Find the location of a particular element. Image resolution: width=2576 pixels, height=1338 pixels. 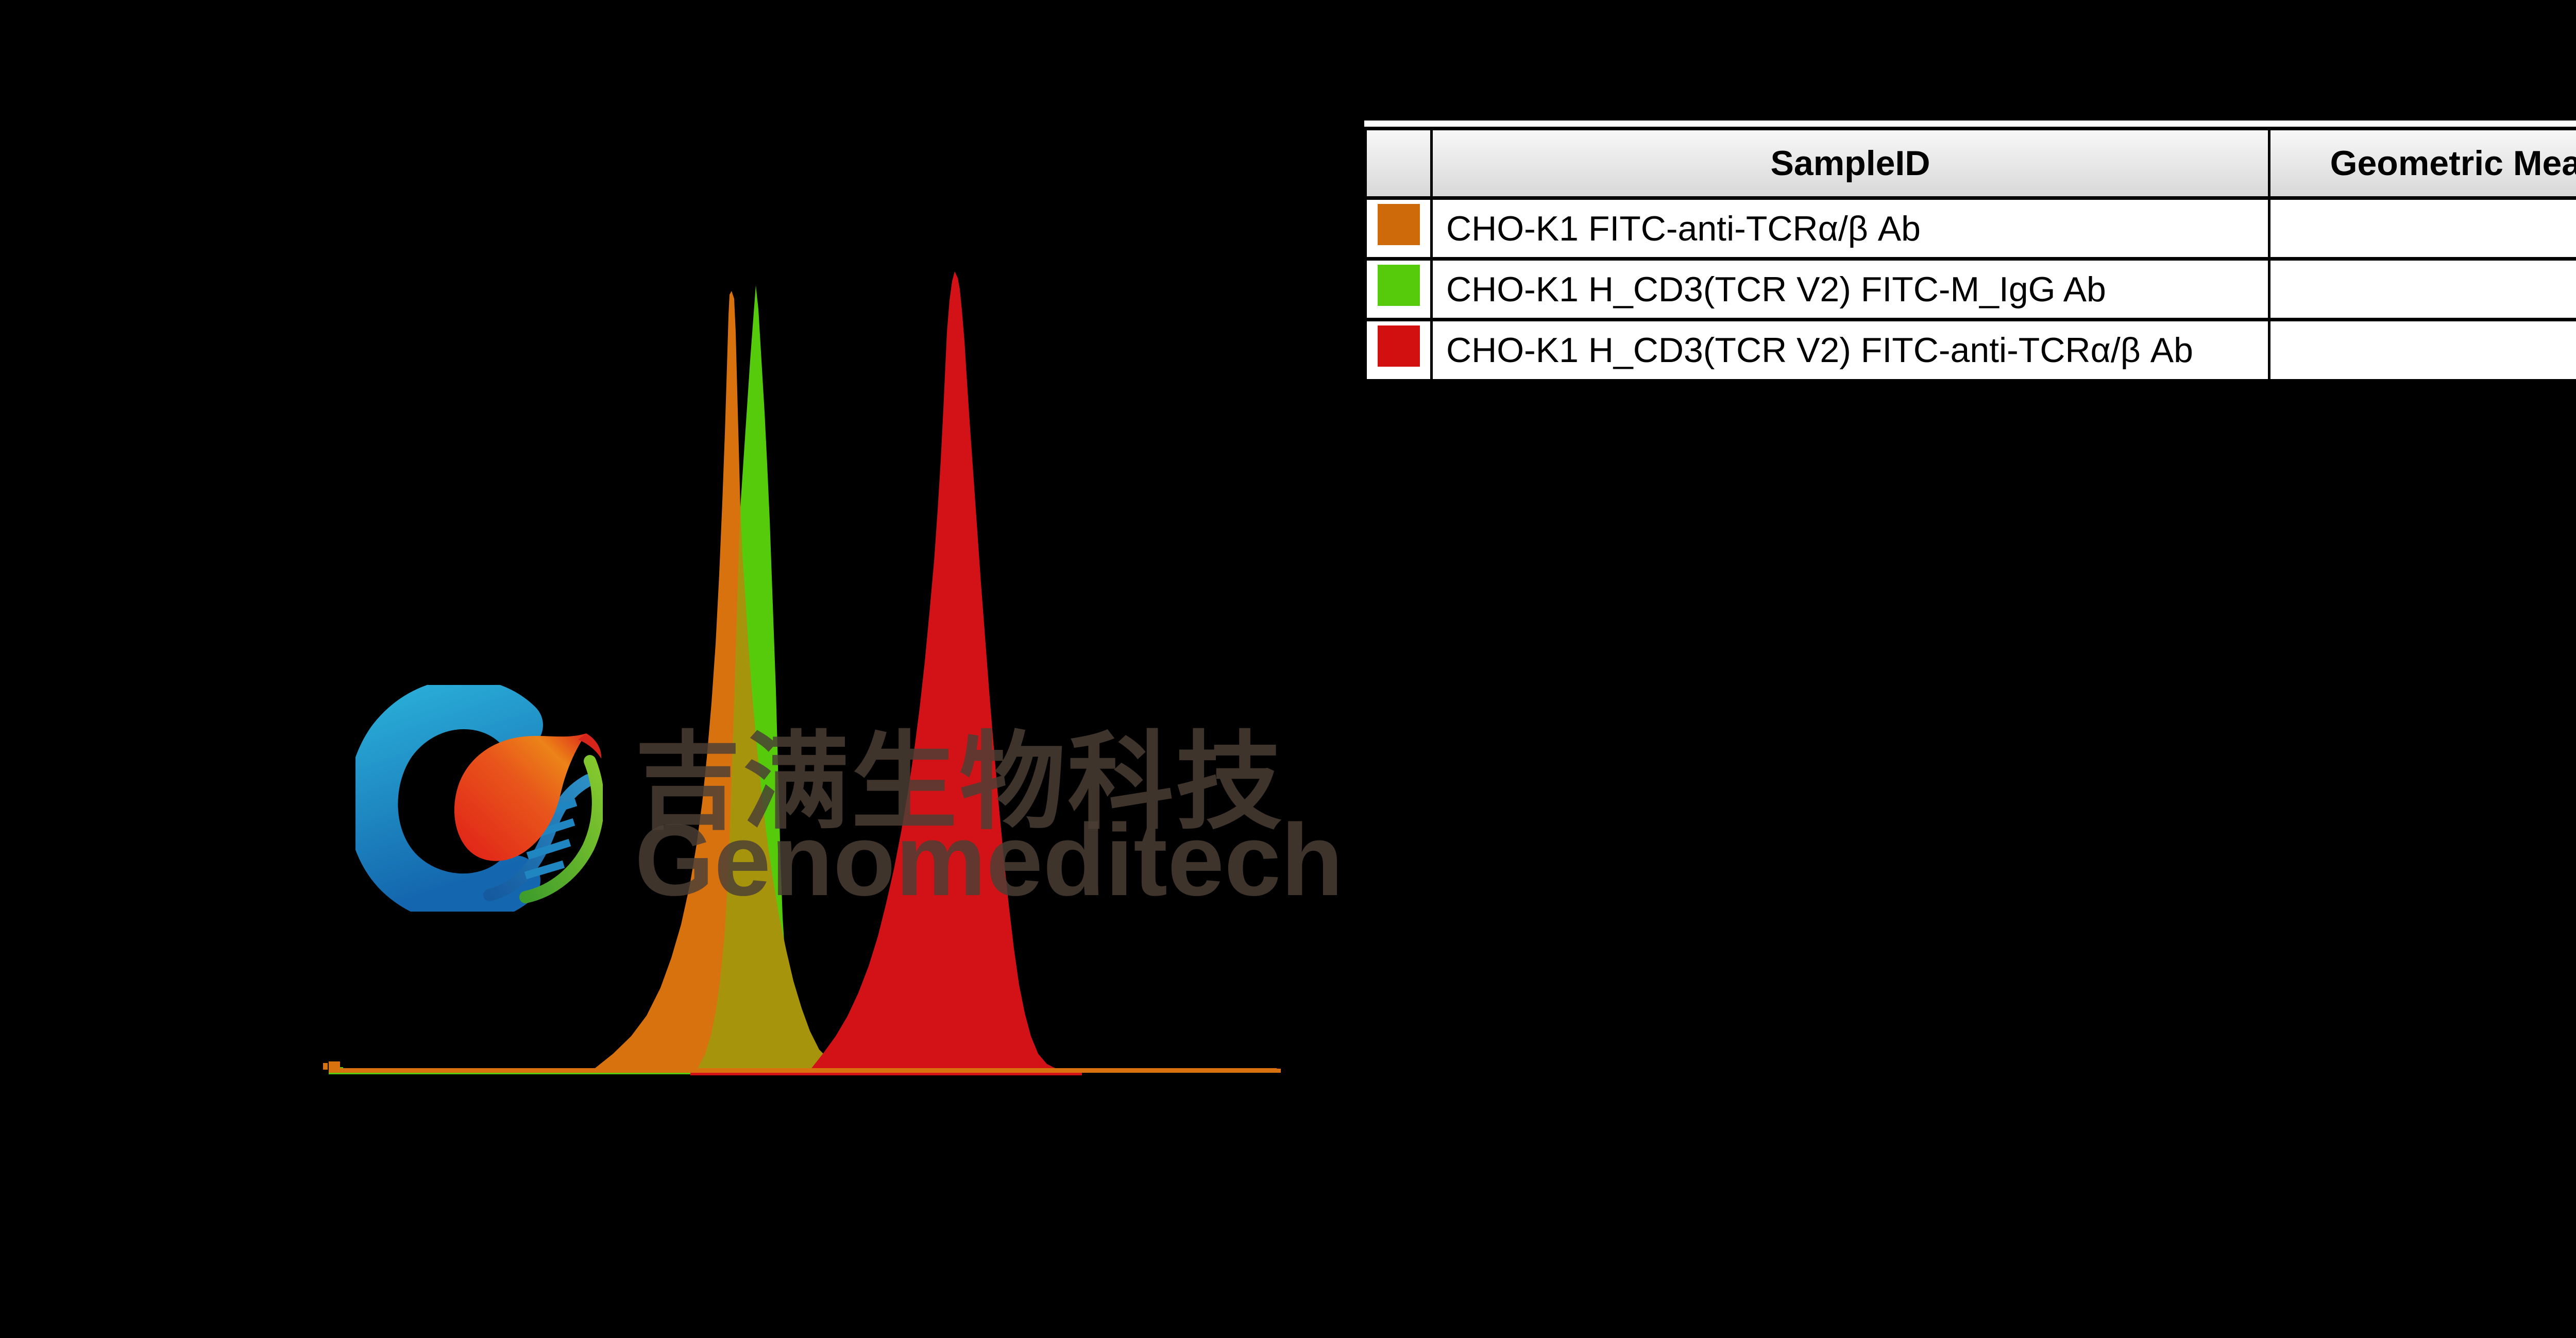

start-bump-orange is located at coordinates (334, 1065).